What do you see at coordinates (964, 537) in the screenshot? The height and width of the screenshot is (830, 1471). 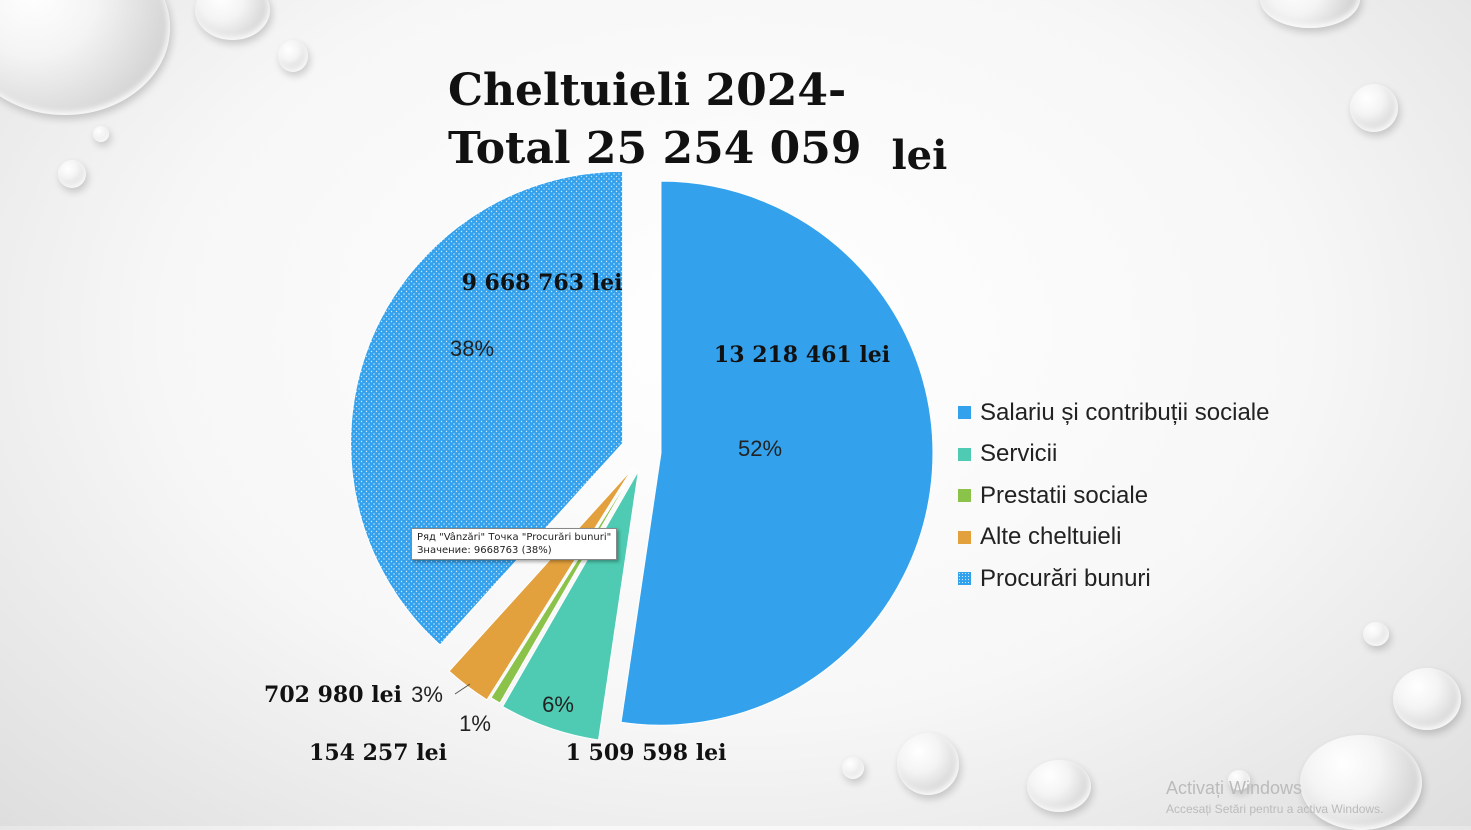 I see `legend-swatch-alte-cheltuieli` at bounding box center [964, 537].